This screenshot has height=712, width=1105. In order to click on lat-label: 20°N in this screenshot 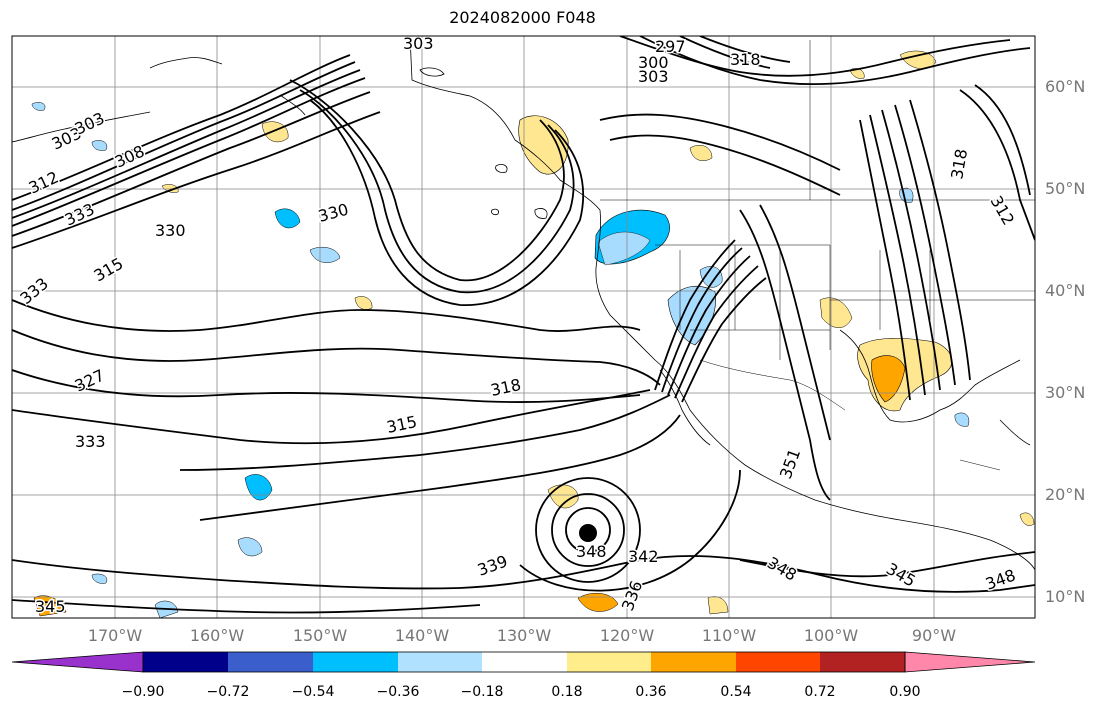, I will do `click(1065, 494)`.